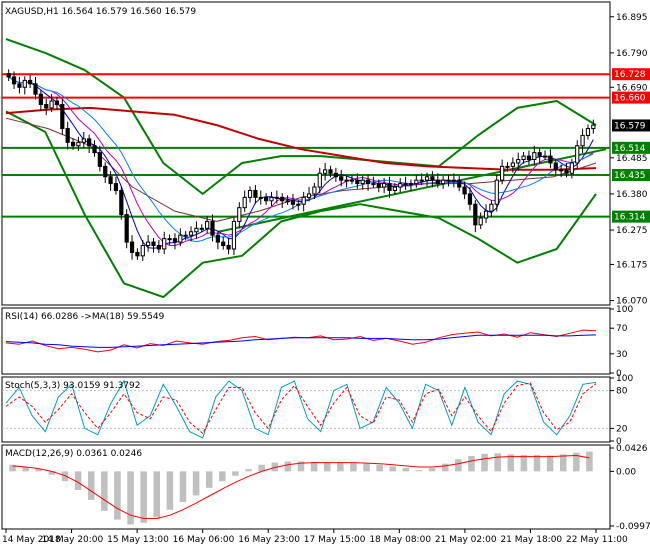 The width and height of the screenshot is (650, 550). I want to click on main-y-tick-label: 16.070, so click(632, 302).